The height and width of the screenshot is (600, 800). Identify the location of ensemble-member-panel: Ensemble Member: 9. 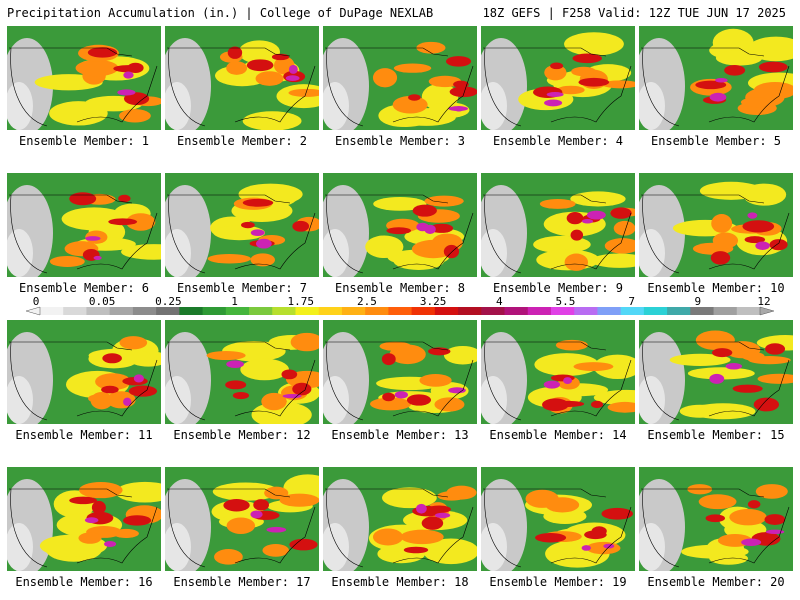
(558, 234).